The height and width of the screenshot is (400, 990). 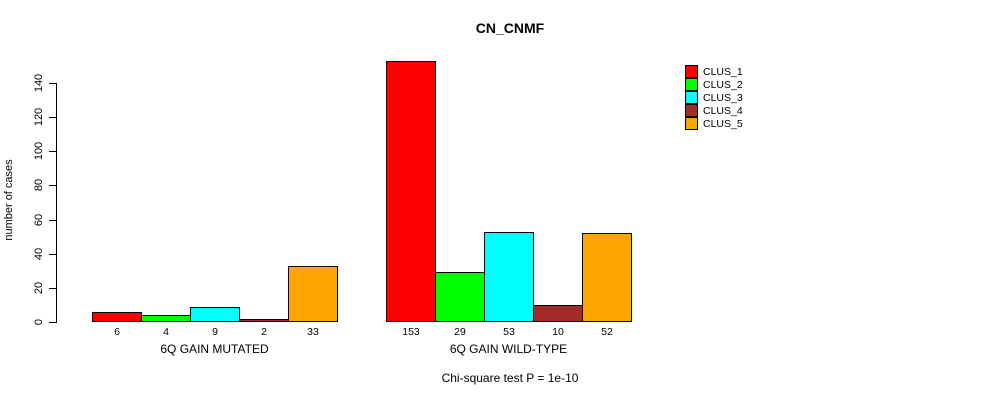 I want to click on legend-label: CLUS_3, so click(x=723, y=97).